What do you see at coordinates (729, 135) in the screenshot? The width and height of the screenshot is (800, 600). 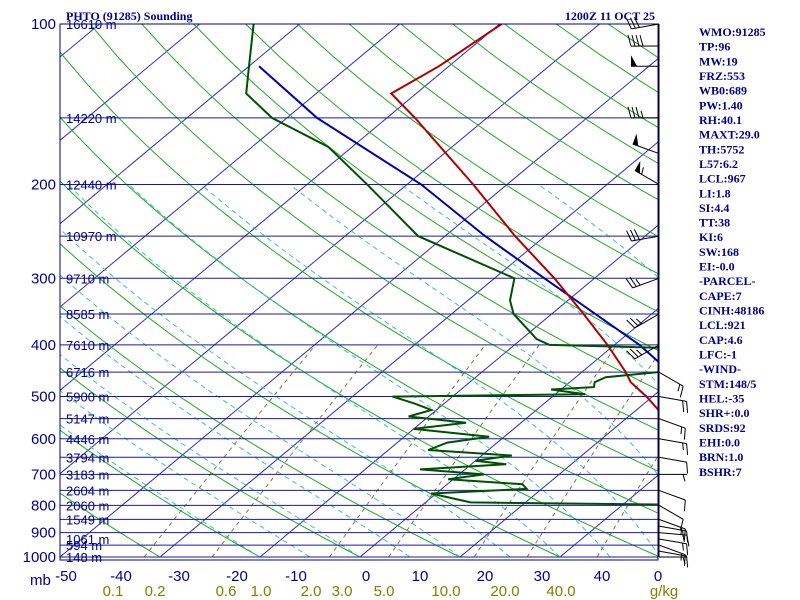 I see `index-item: MAXT:29.0` at bounding box center [729, 135].